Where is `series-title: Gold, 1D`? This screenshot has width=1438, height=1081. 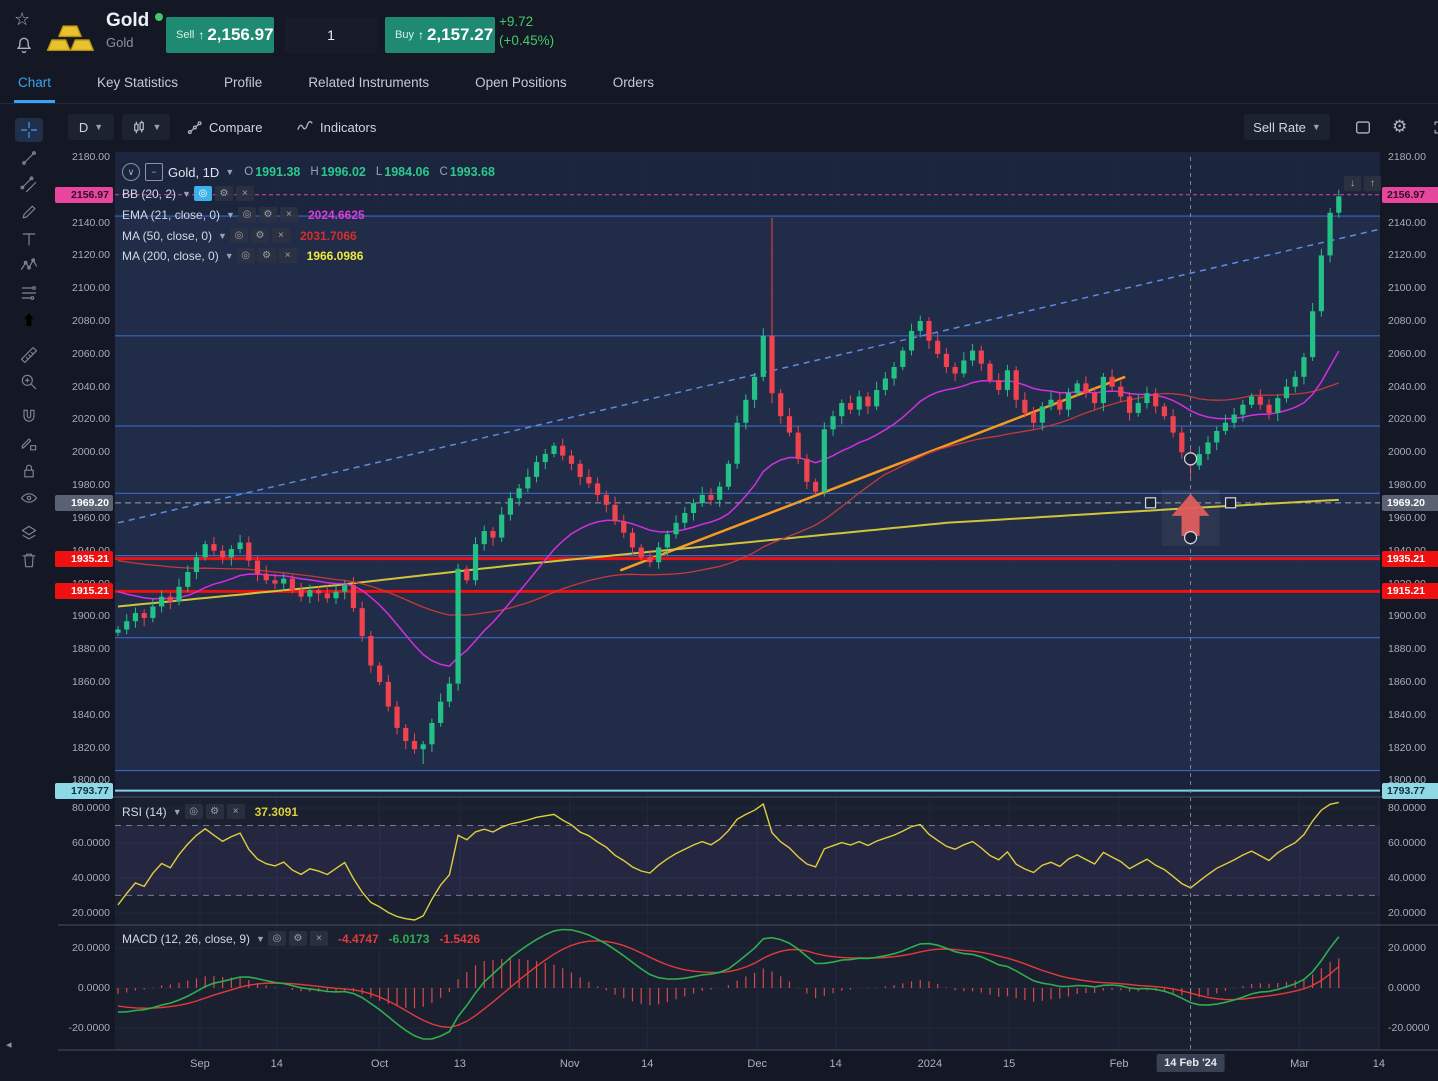 series-title: Gold, 1D is located at coordinates (194, 172).